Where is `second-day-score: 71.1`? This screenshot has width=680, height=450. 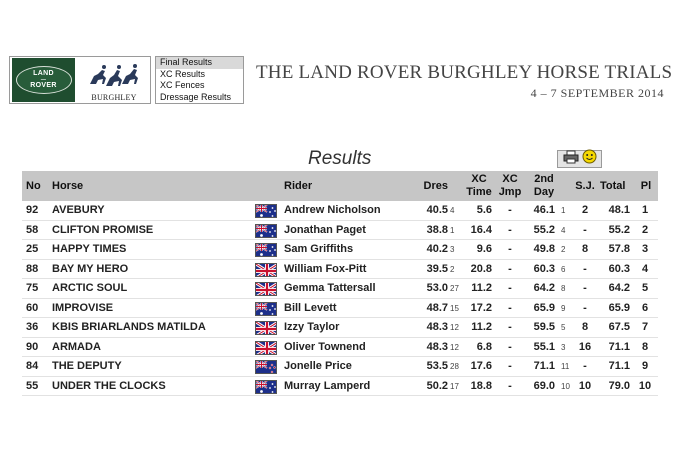
second-day-score: 71.1 is located at coordinates (544, 366).